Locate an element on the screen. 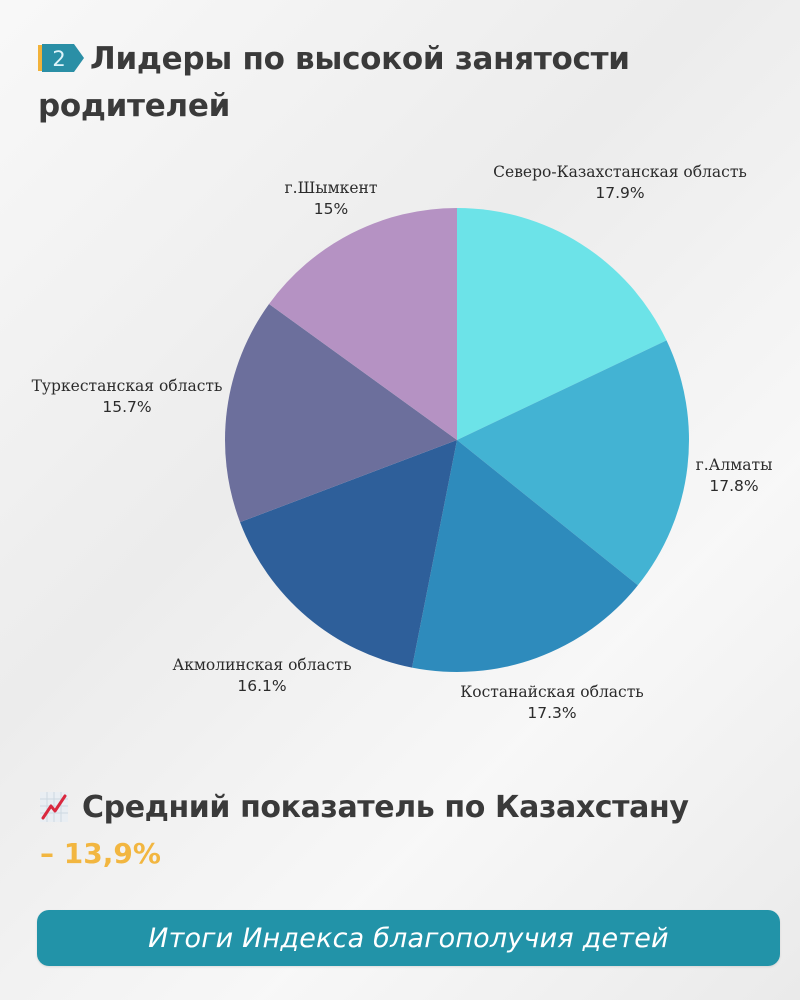 The width and height of the screenshot is (800, 1000). chart-increasing-icon is located at coordinates (54, 807).